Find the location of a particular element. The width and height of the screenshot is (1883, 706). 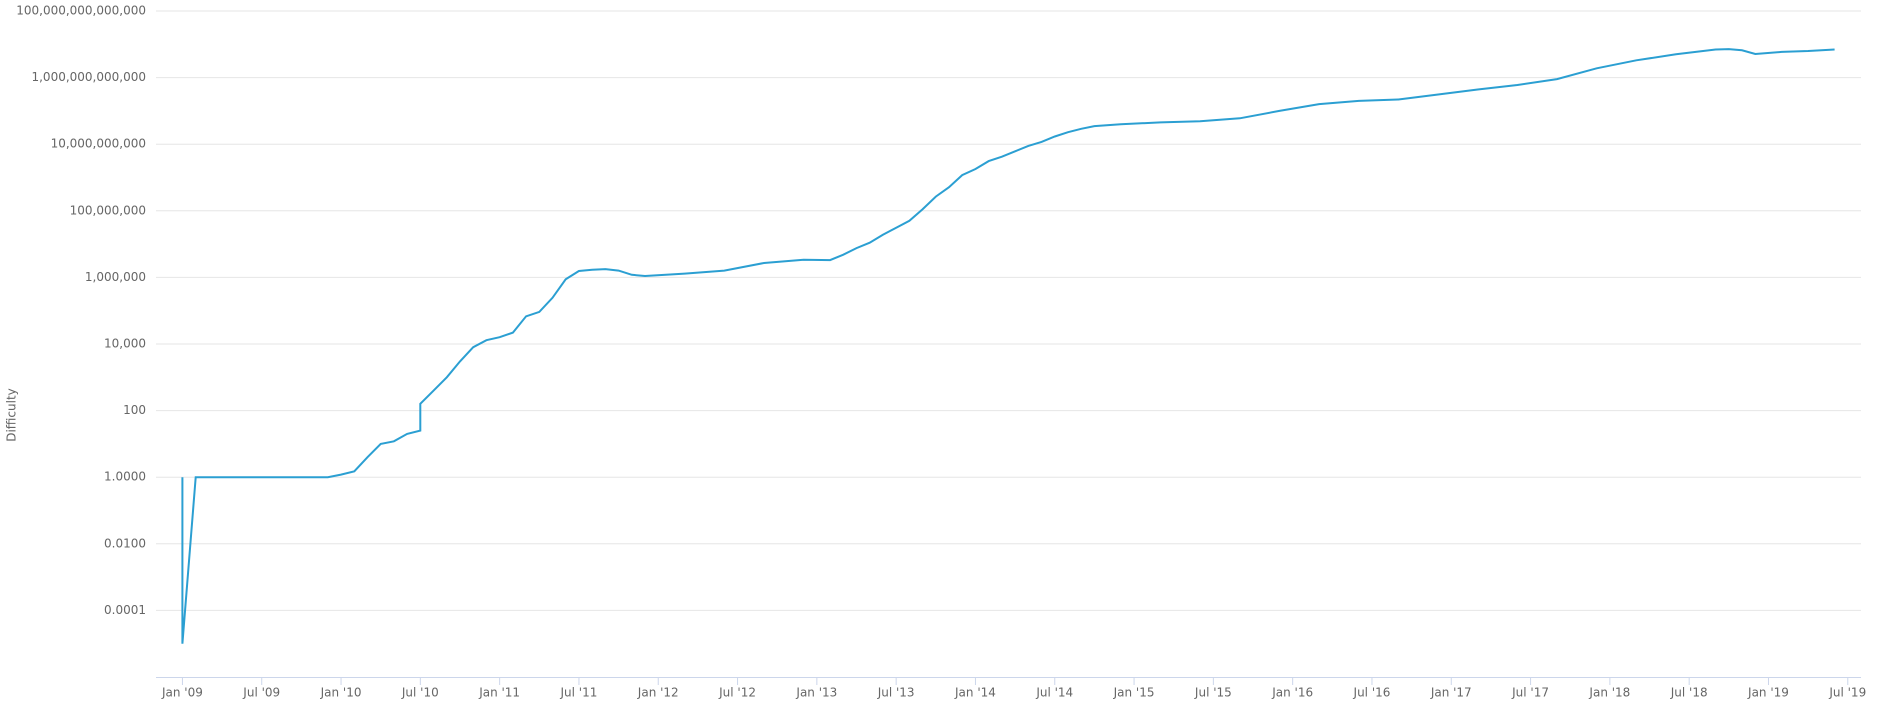

x-tick-label: Jan '13 is located at coordinates (816, 693).